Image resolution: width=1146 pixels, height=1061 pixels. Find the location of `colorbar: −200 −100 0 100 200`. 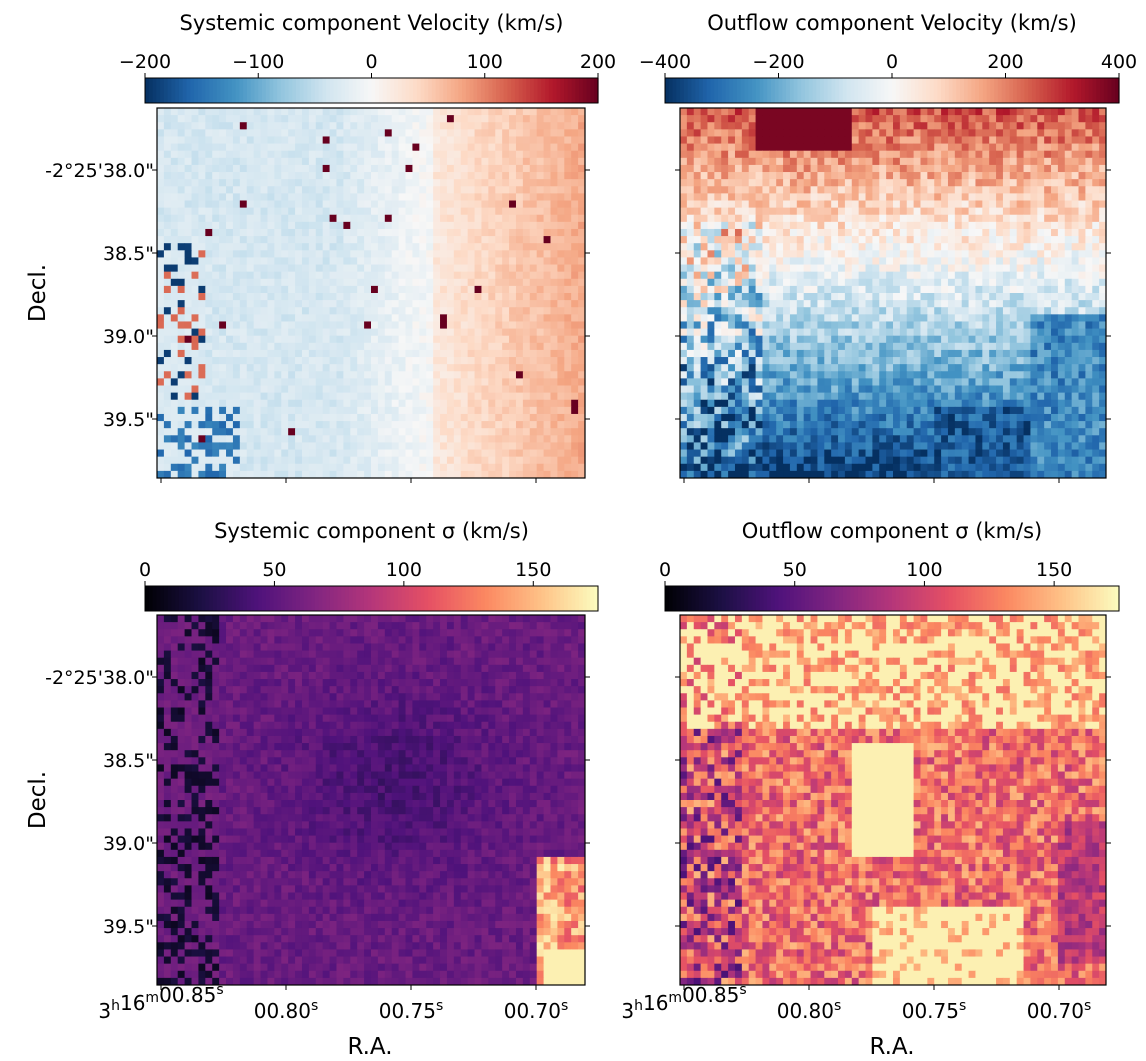

colorbar: −200 −100 0 100 200 is located at coordinates (367, 77).